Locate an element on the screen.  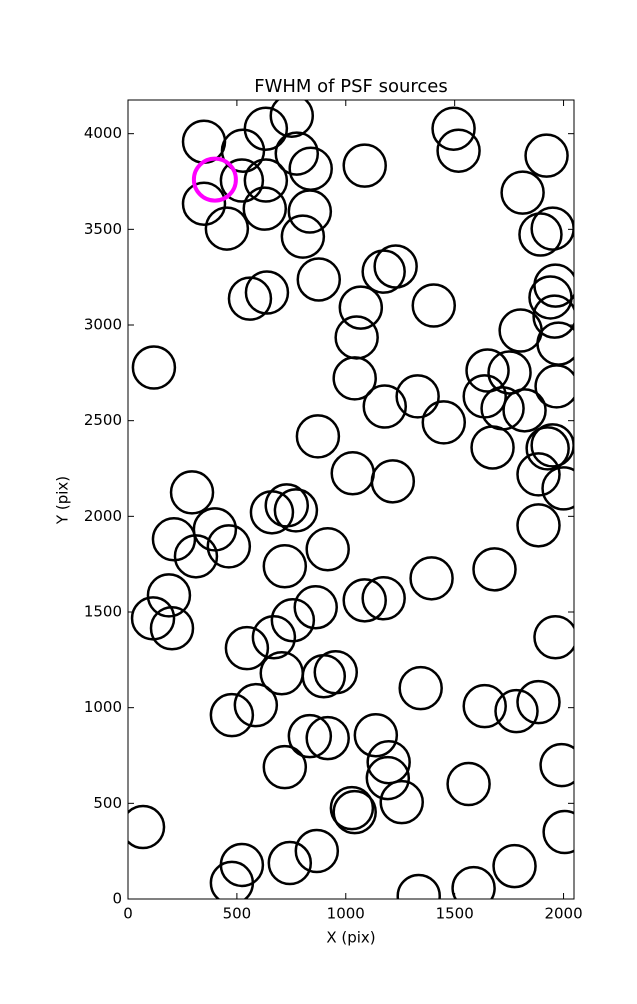
y-tick-label: 2000 is located at coordinates (103, 516).